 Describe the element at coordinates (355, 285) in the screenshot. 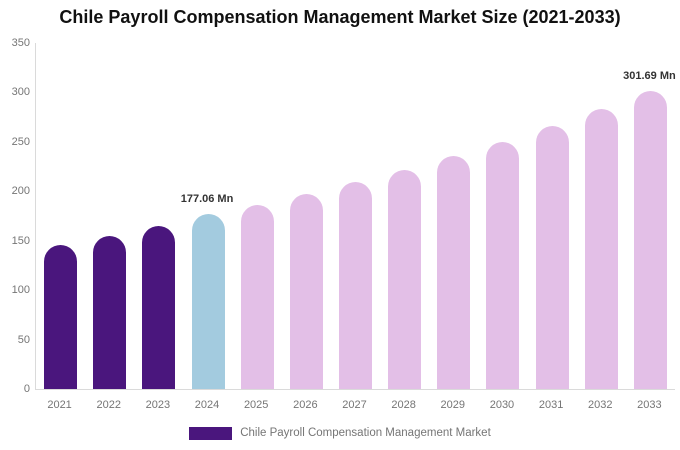

I see `bar-2027` at that location.